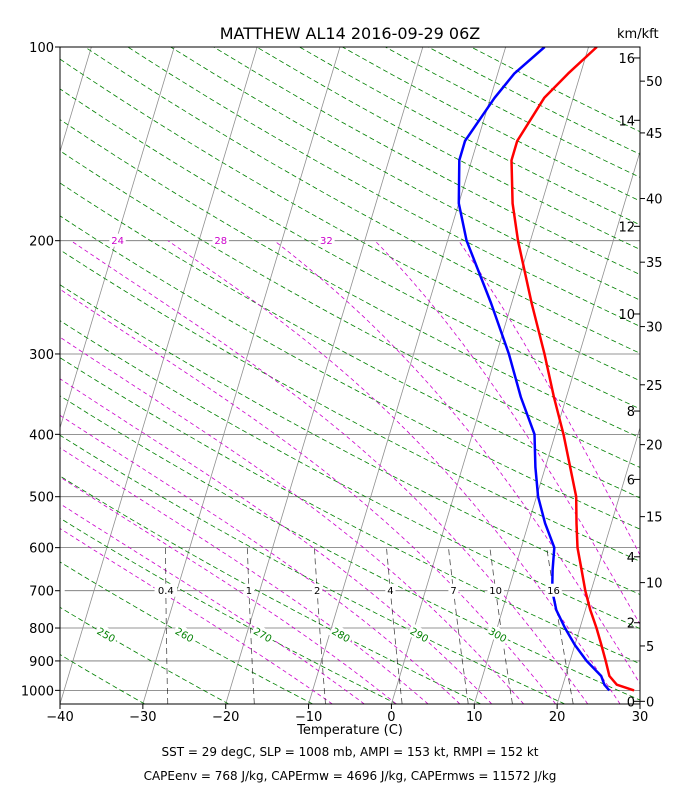 This screenshot has width=700, height=800. I want to click on right-axis-unit-label: km/kft, so click(638, 34).